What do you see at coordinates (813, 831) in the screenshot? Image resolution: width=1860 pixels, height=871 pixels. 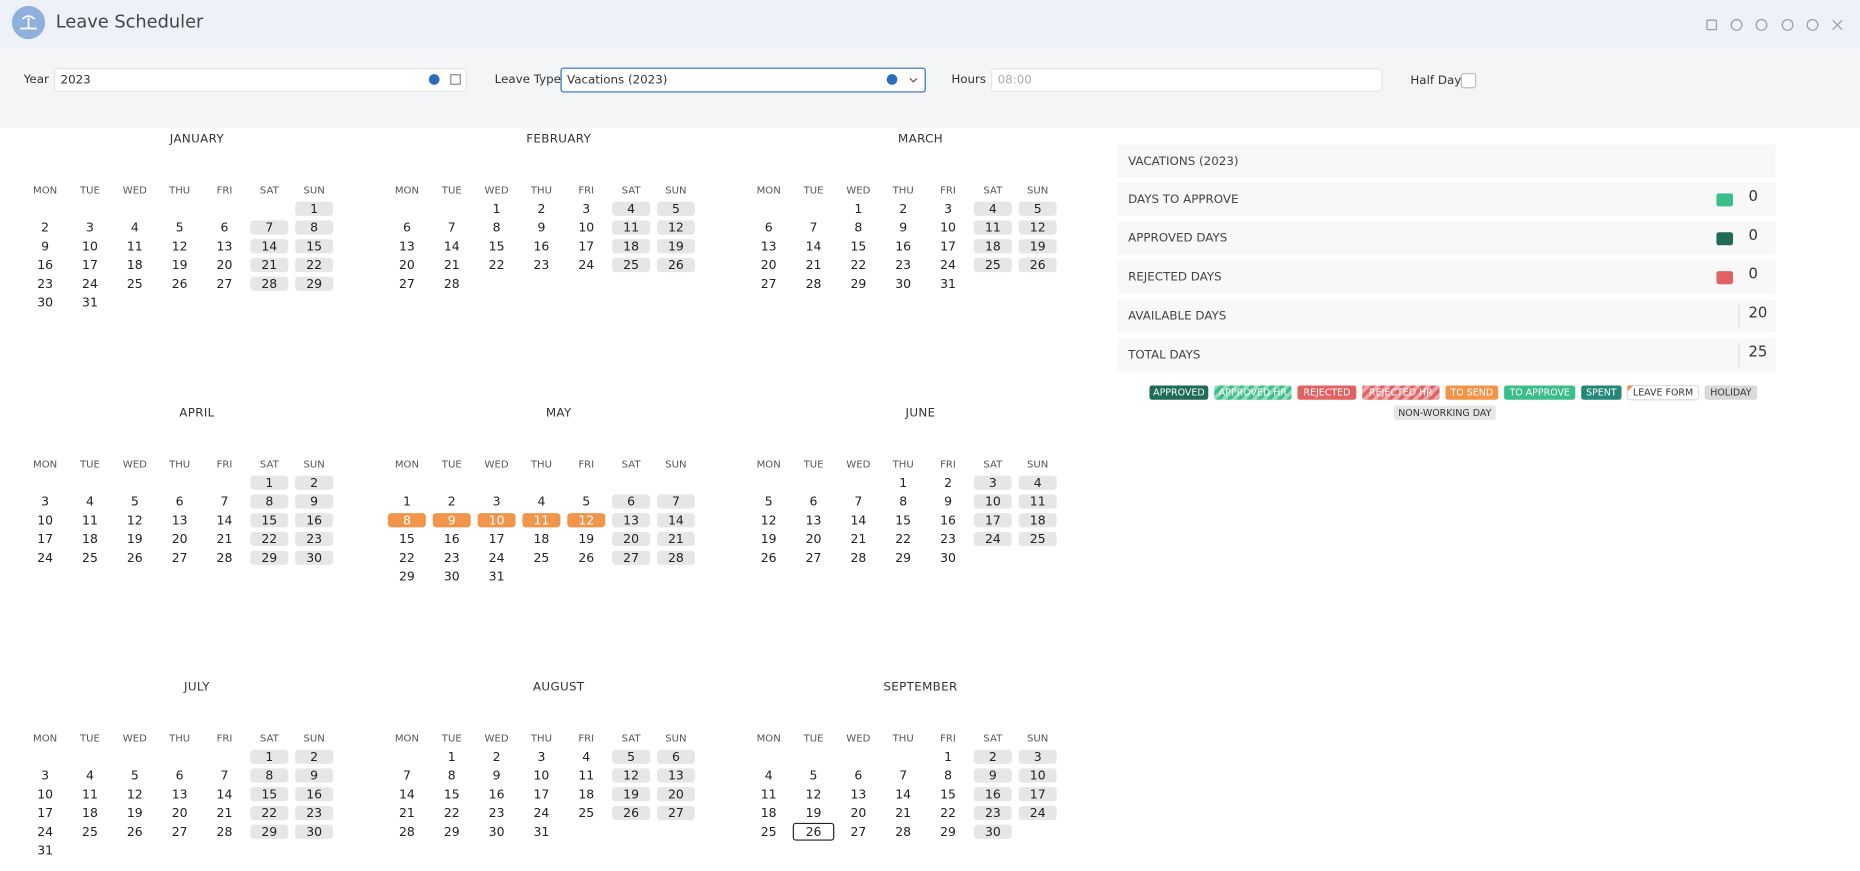 I see `today-day` at bounding box center [813, 831].